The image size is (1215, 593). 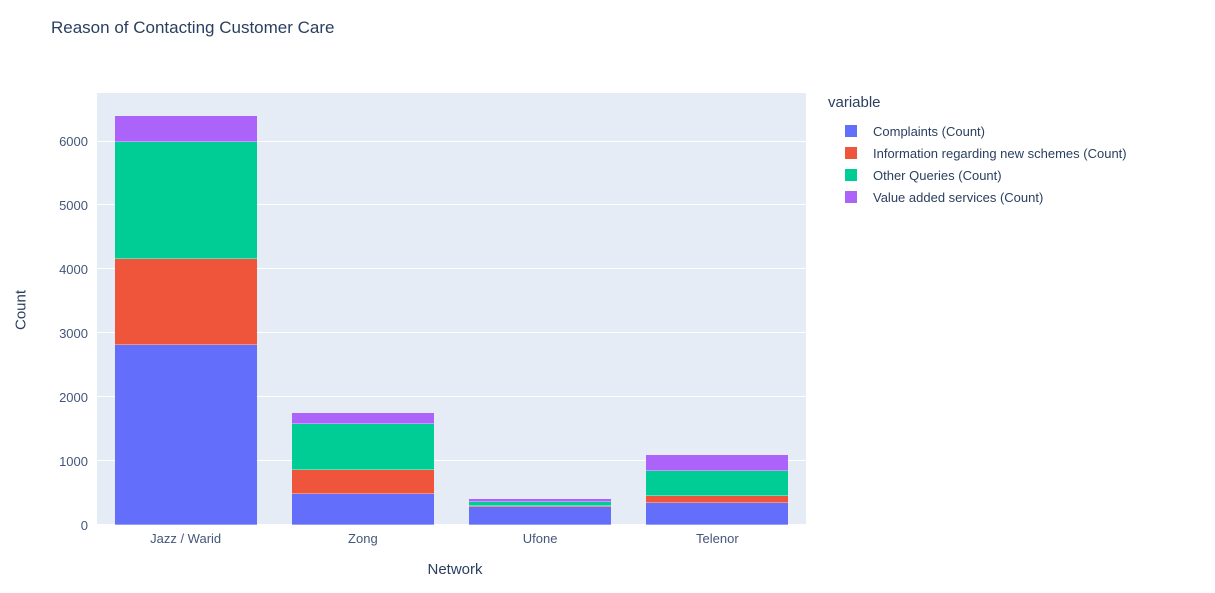 What do you see at coordinates (929, 131) in the screenshot?
I see `legend-item-label: Complaints (Count)` at bounding box center [929, 131].